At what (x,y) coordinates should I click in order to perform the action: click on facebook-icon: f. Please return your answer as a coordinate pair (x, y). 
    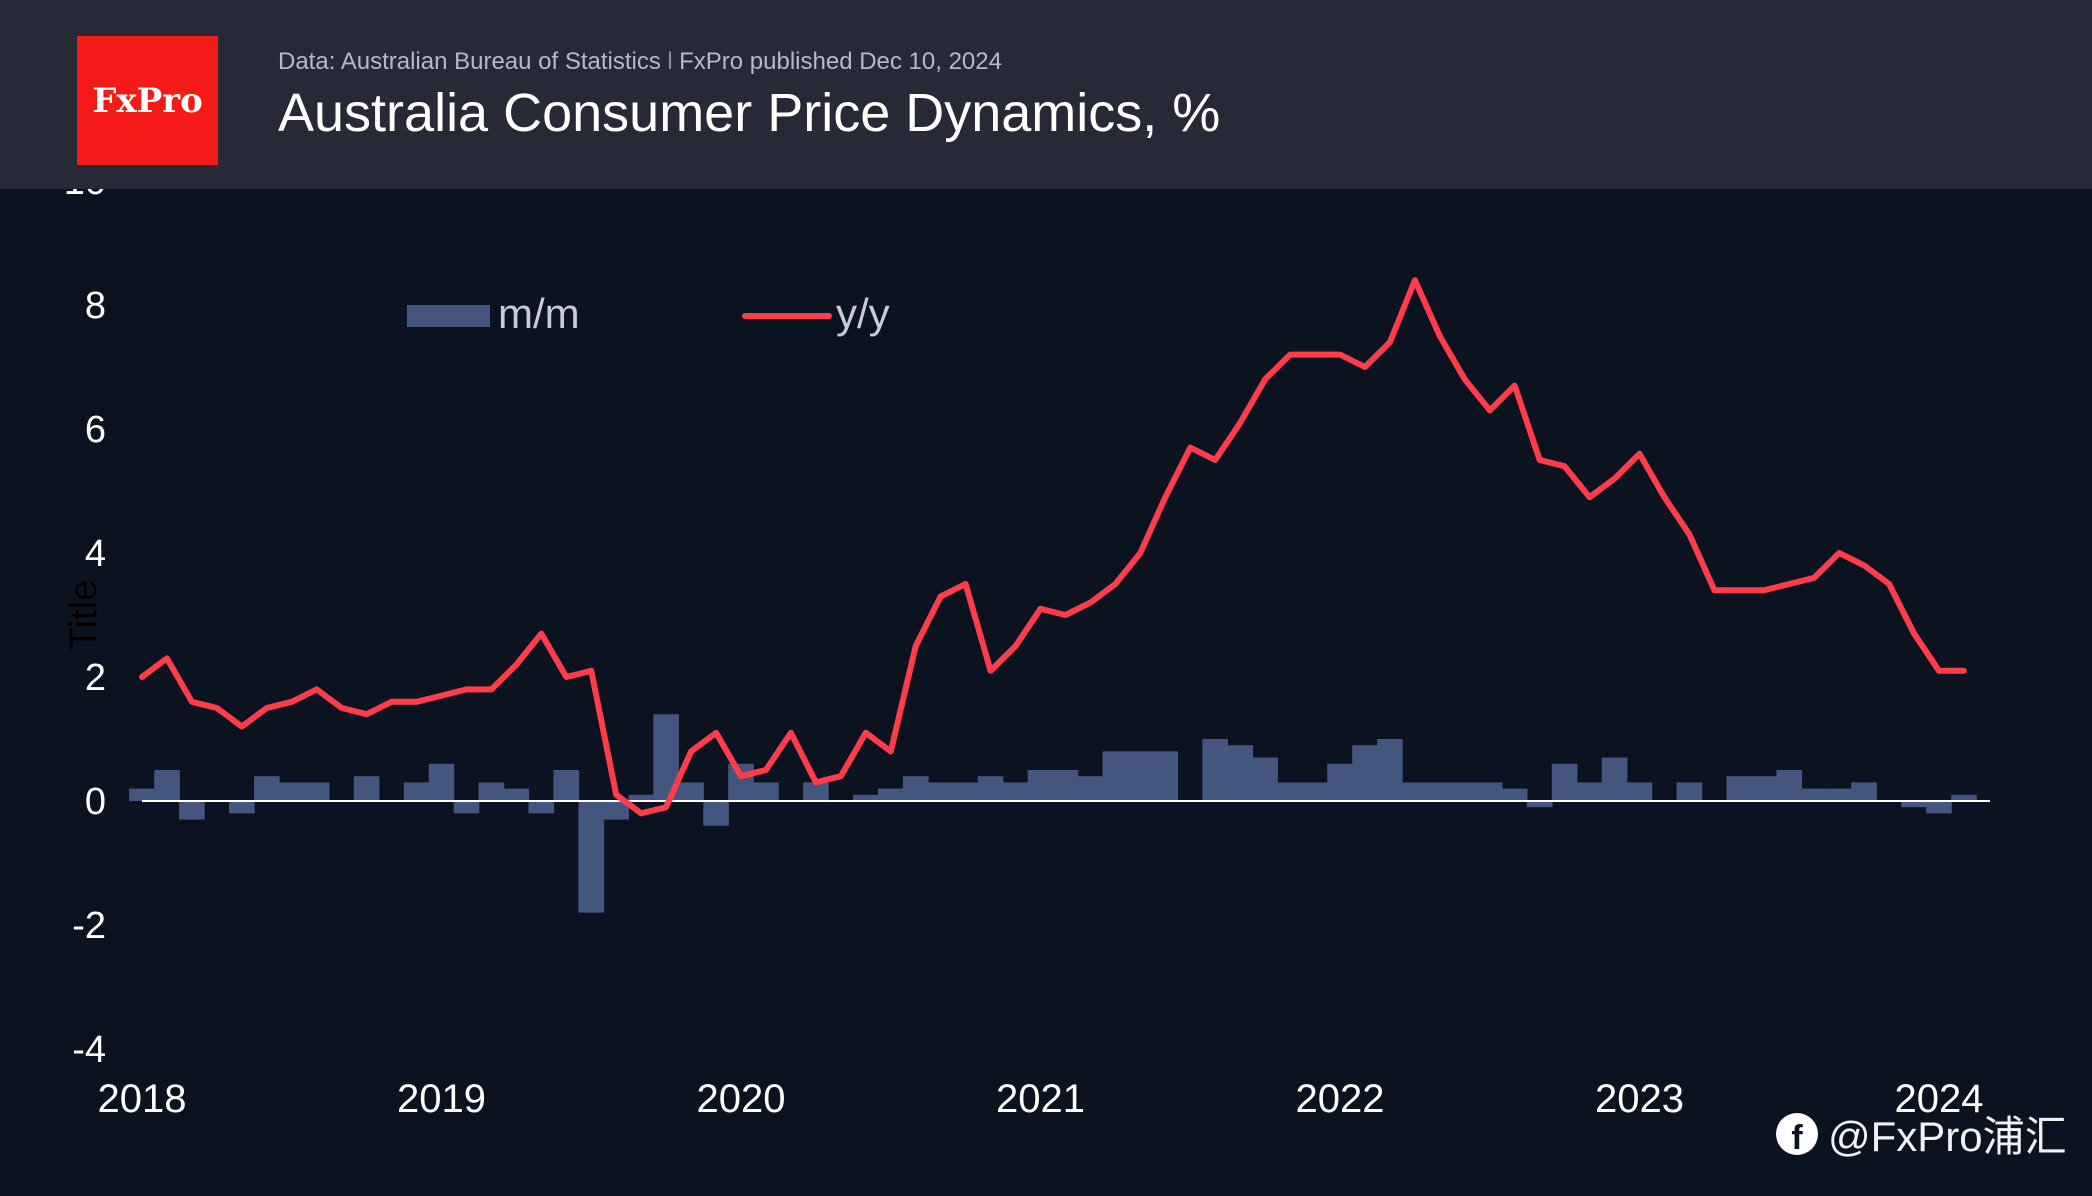
    Looking at the image, I should click on (1797, 1133).